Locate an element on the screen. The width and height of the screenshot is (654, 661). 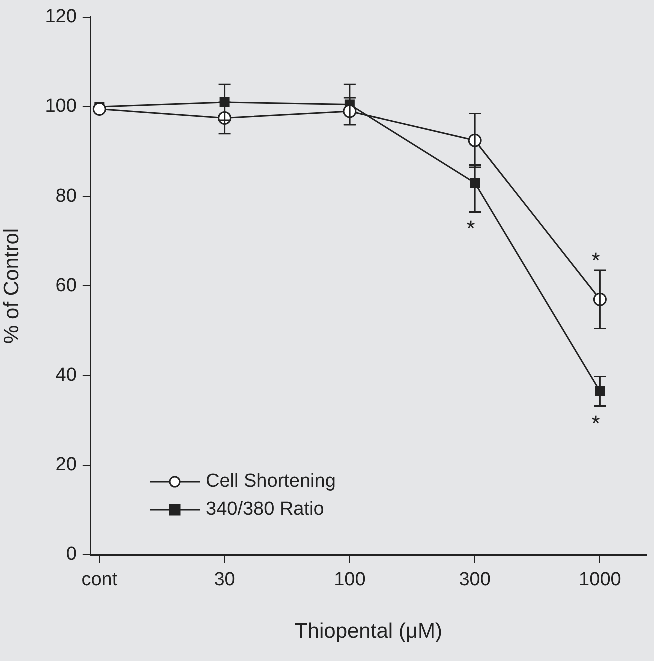
x-tick-label: 1000 is located at coordinates (600, 580).